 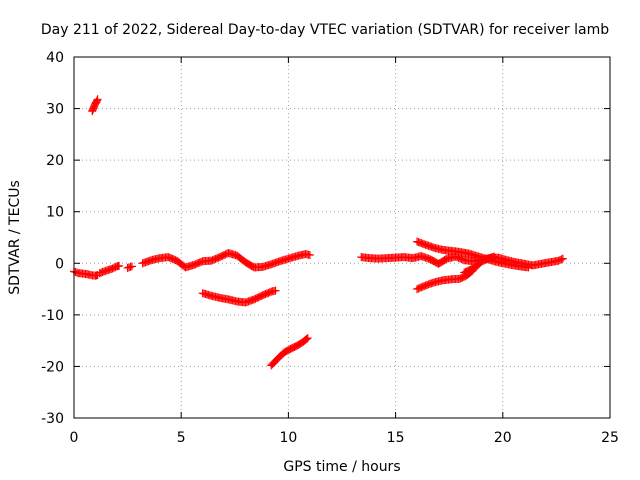 I want to click on series-arc-e, so click(x=226, y=260).